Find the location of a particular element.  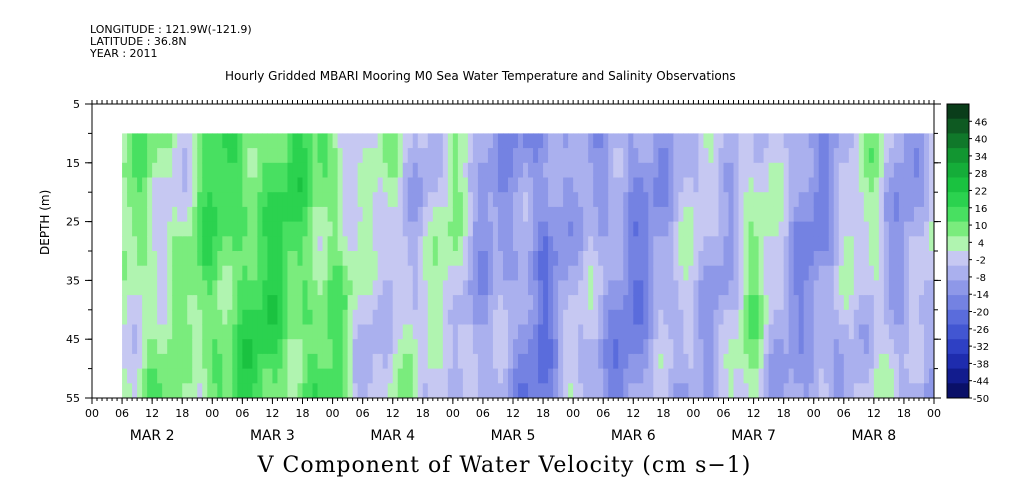

x-hour-tick-label: 06 is located at coordinates (724, 413).